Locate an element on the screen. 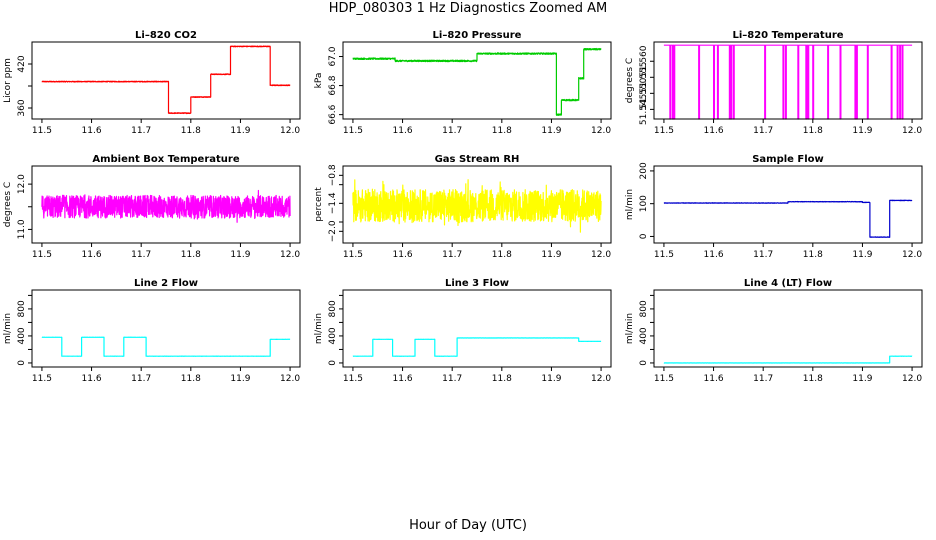  y-axis-label: kPa is located at coordinates (319, 81).